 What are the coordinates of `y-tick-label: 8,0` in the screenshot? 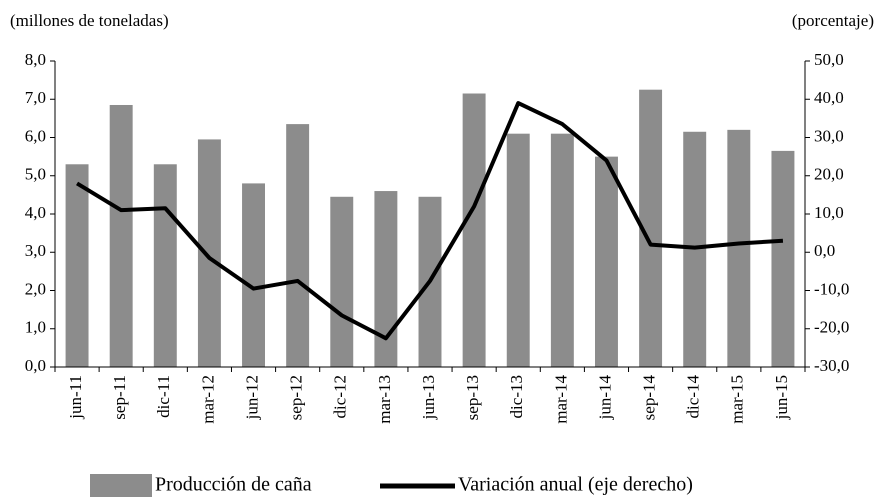 It's located at (35, 59).